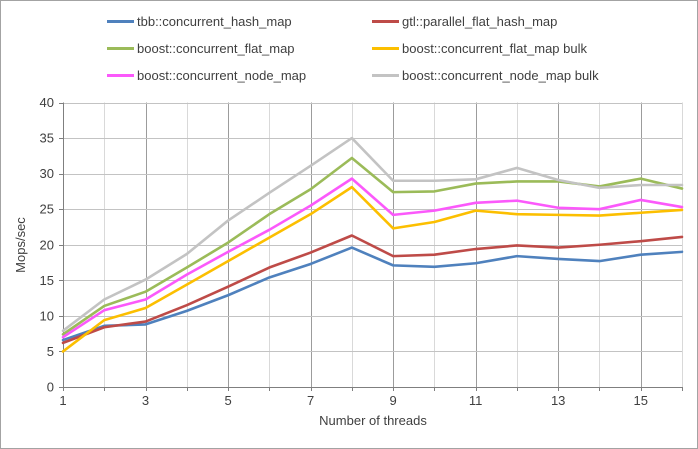 The width and height of the screenshot is (698, 449). I want to click on x-tick-label: 9, so click(393, 400).